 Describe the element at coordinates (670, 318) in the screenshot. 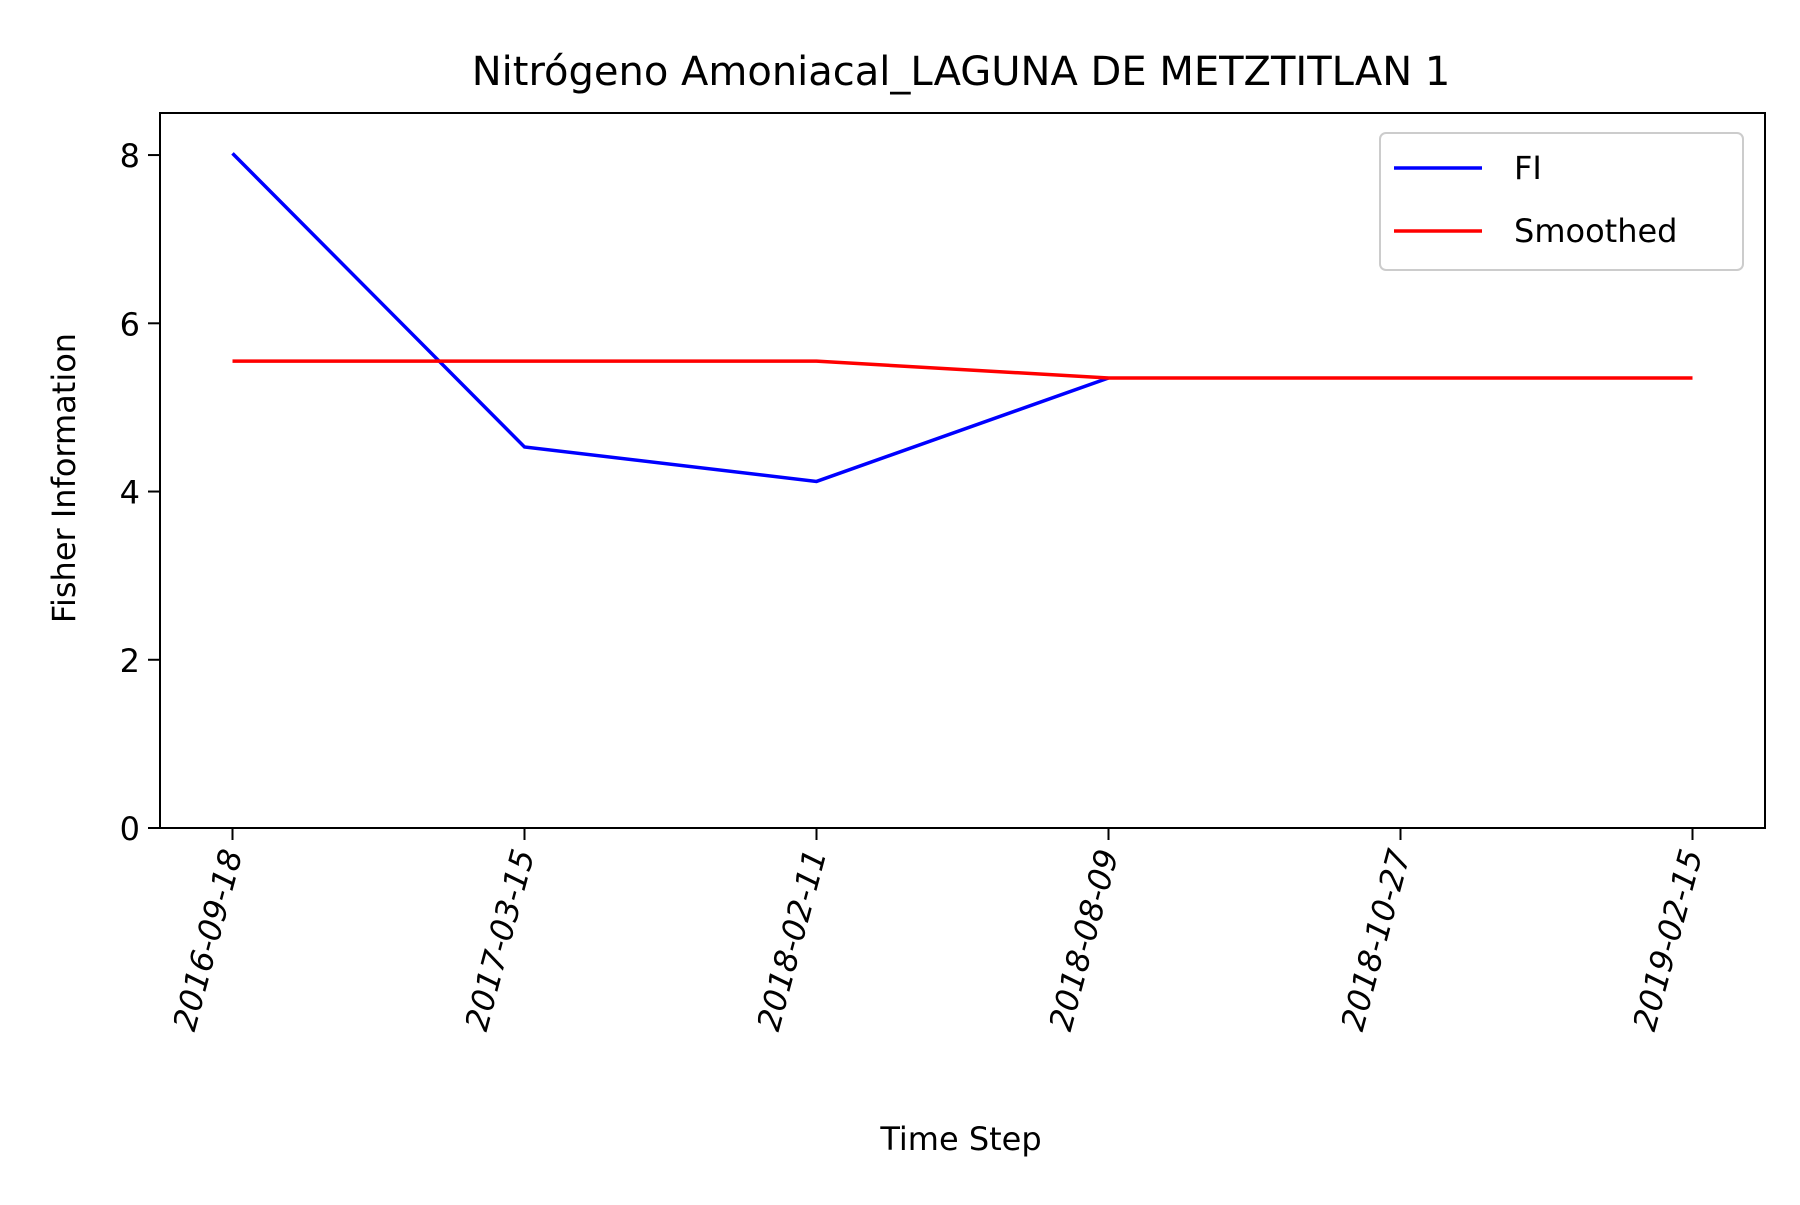

I see `series-line-fi` at that location.